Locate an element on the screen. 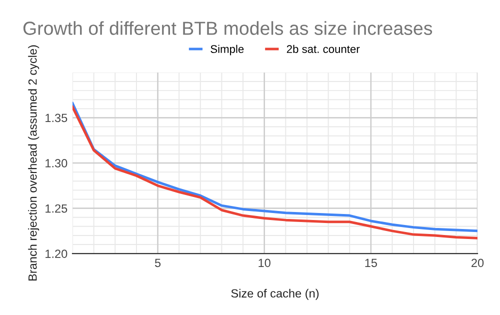  chart-title: Growth of different BTB models as size increases is located at coordinates (227, 28).